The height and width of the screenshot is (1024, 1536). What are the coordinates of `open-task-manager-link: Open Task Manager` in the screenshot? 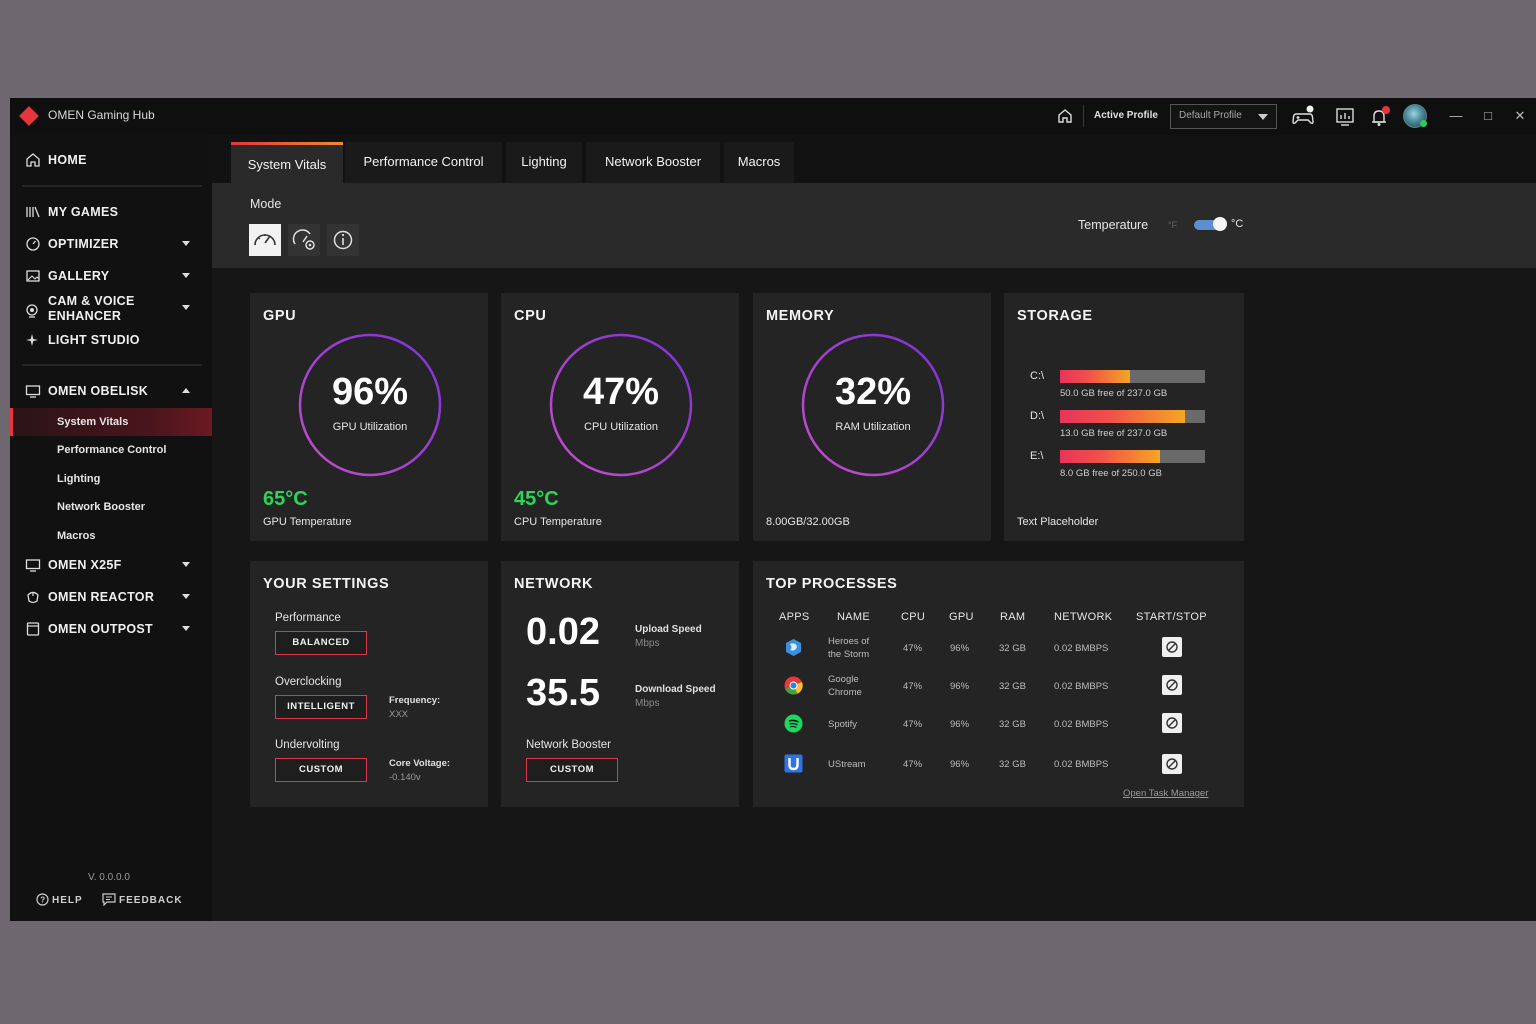 It's located at (1166, 793).